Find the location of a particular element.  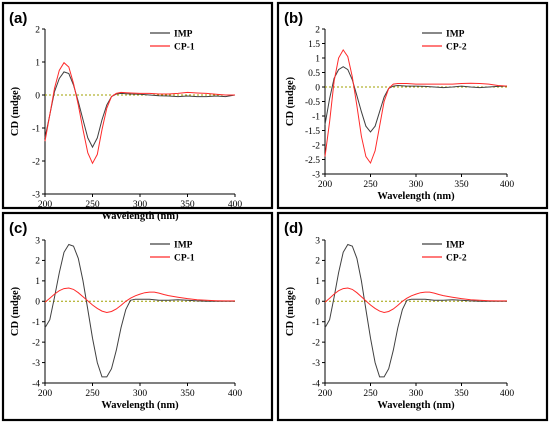

panel-label: (b) is located at coordinates (293, 18).